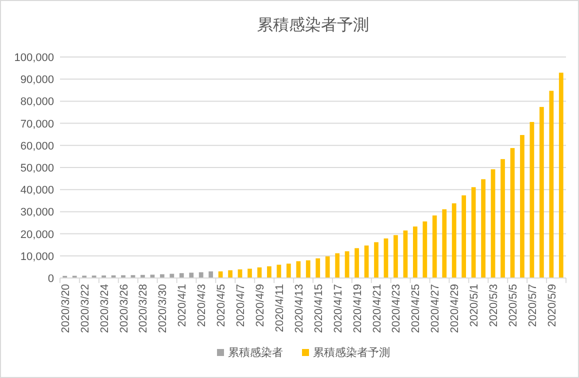 This screenshot has height=378, width=579. Describe the element at coordinates (37, 124) in the screenshot. I see `y-tick-label: 70,000` at that location.